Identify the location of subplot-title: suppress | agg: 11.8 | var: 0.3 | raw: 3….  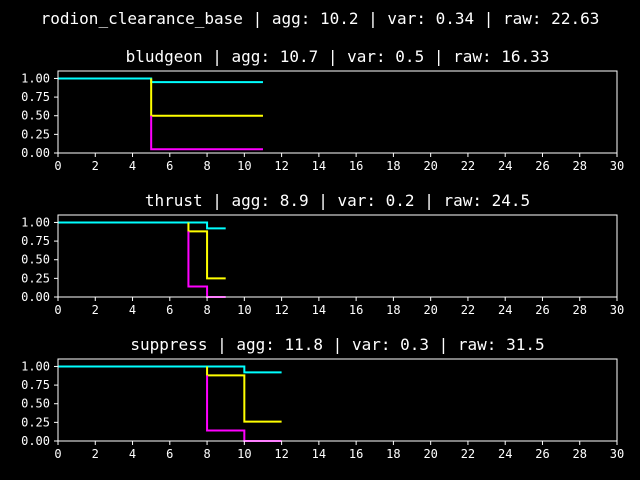
(337, 344).